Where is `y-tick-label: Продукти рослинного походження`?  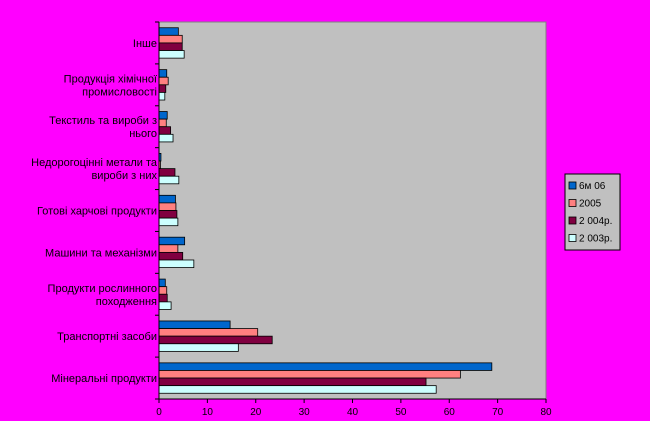
y-tick-label: Продукти рослинного походження is located at coordinates (102, 295).